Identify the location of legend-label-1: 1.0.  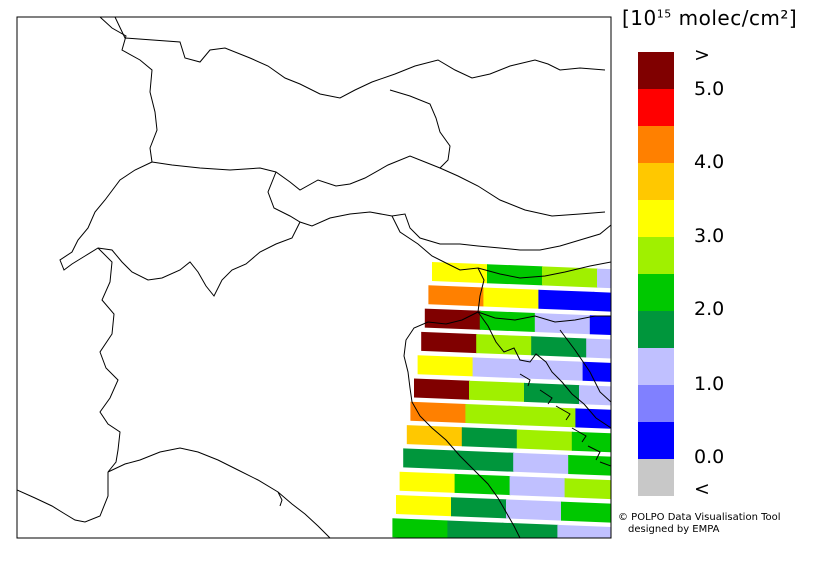
(709, 384).